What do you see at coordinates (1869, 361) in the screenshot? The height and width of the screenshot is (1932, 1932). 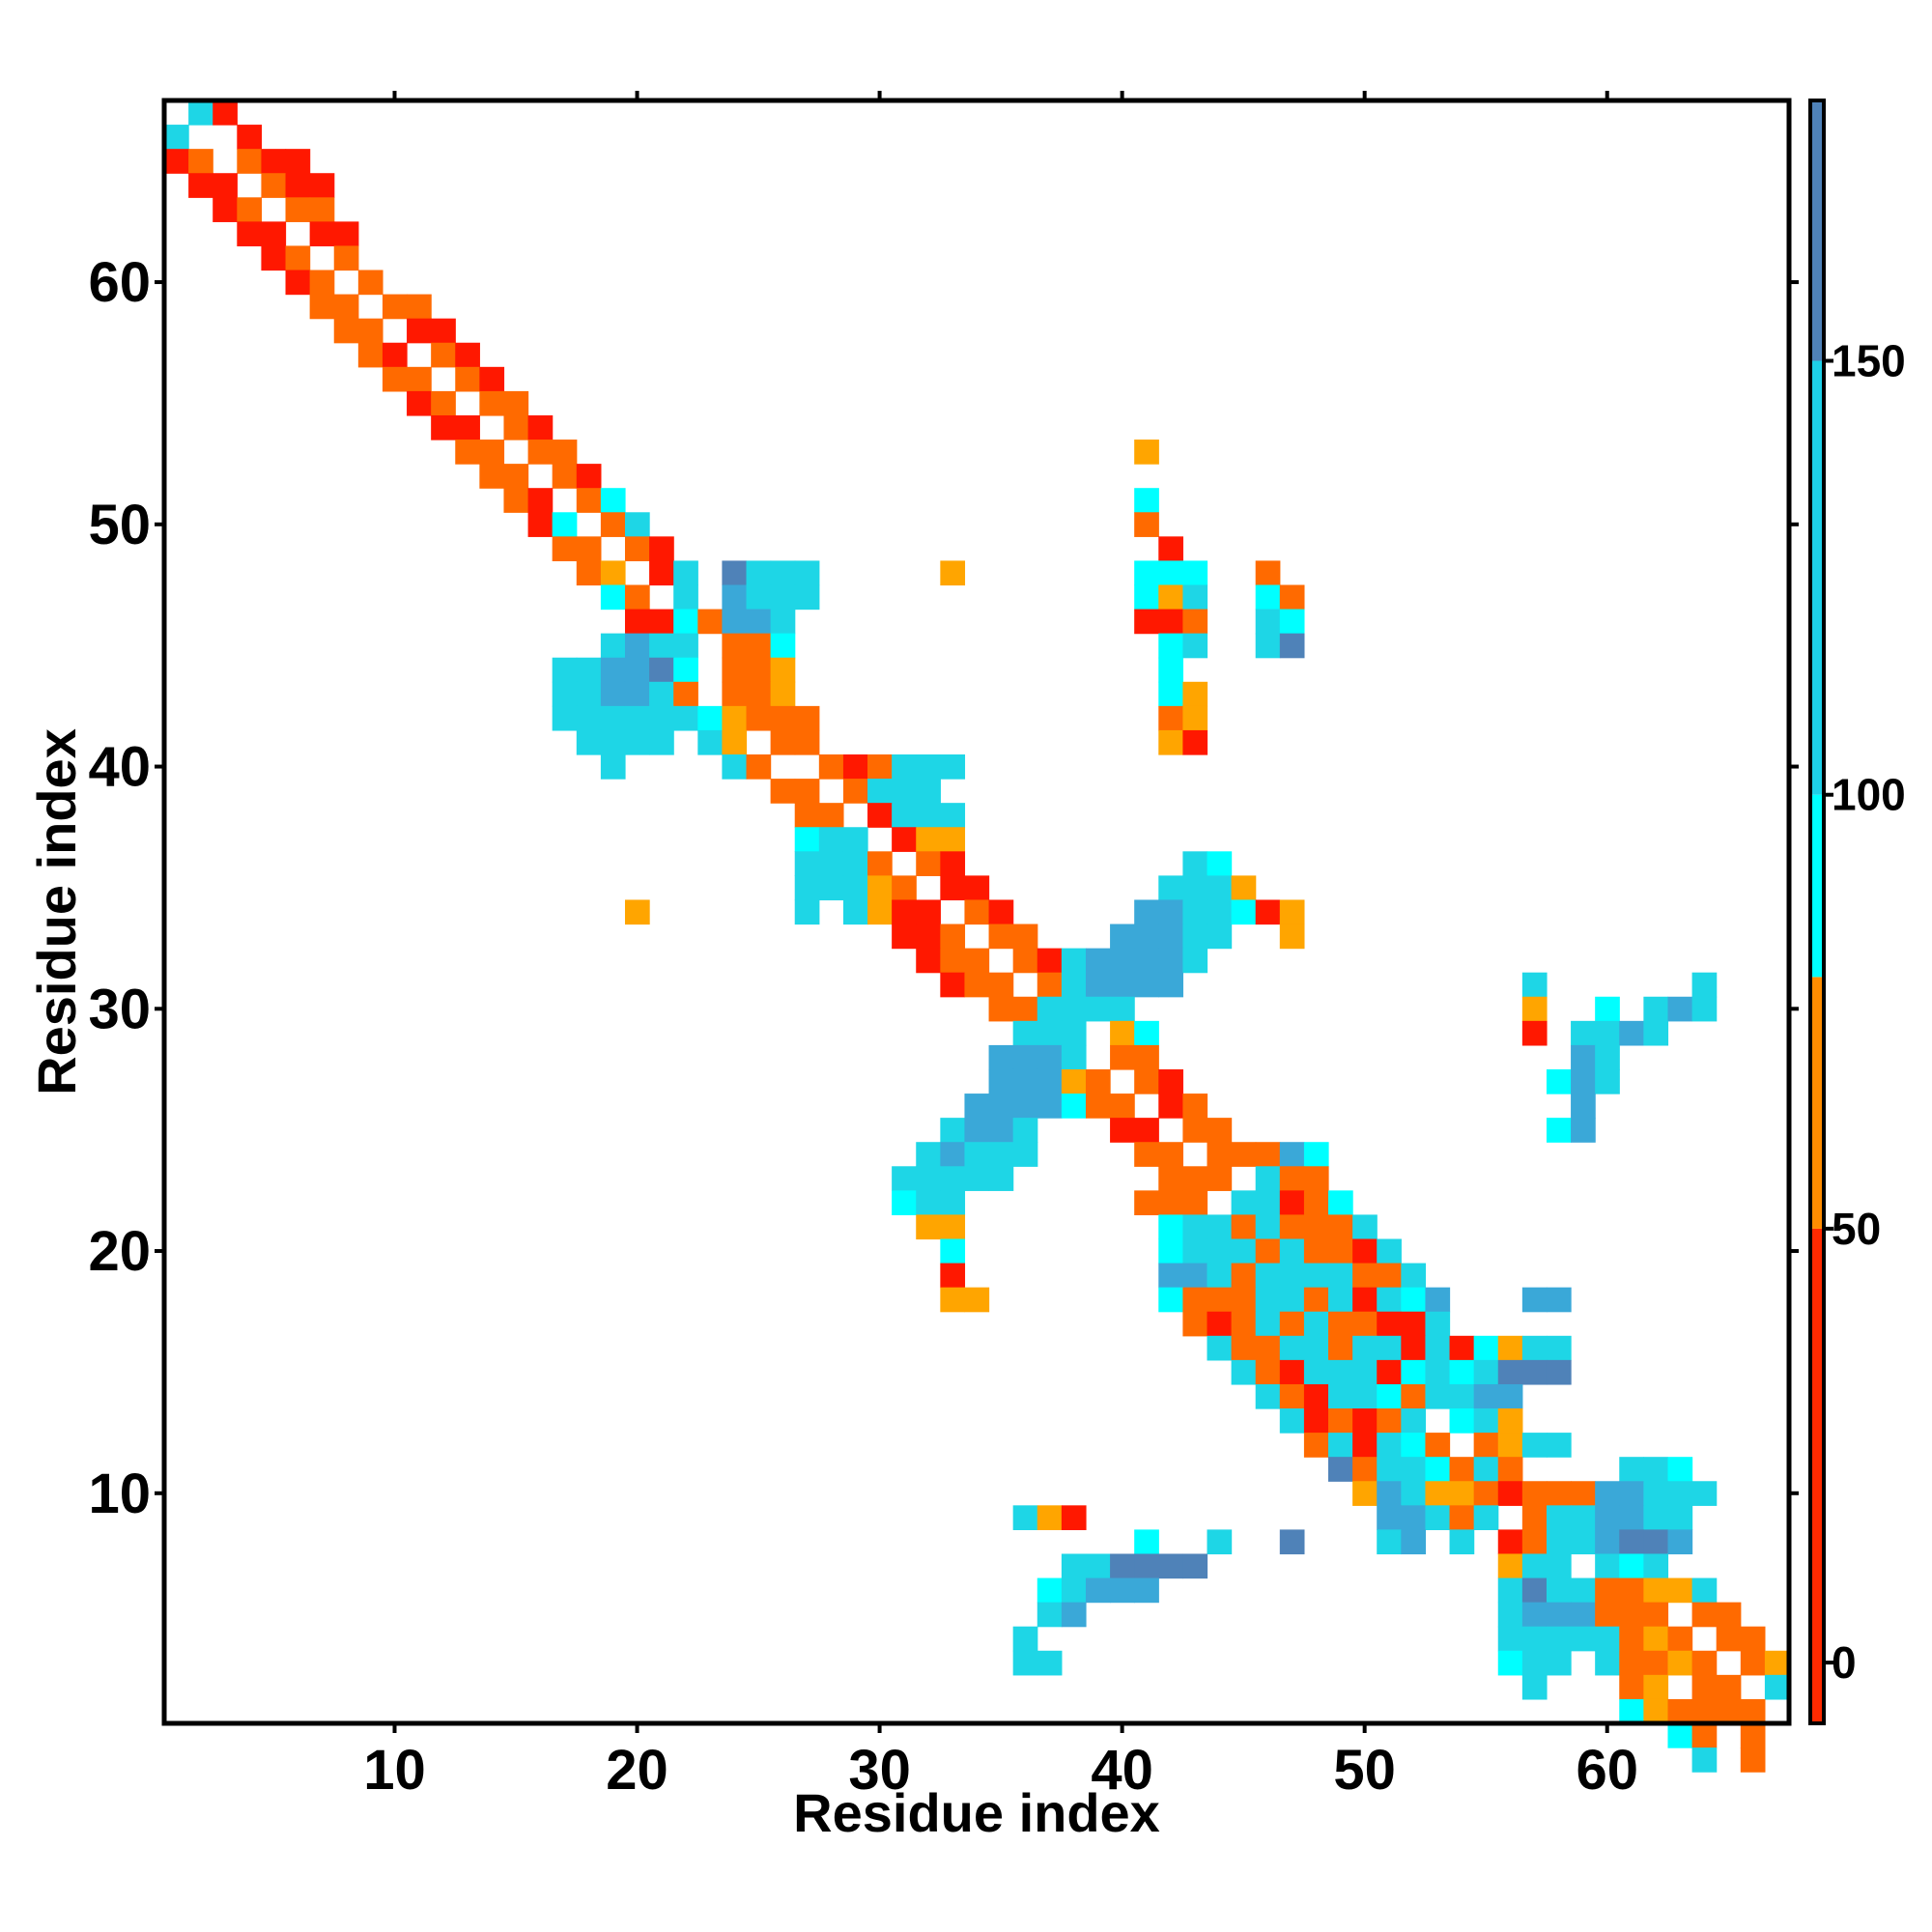 I see `colorbar-tick-label: 150` at bounding box center [1869, 361].